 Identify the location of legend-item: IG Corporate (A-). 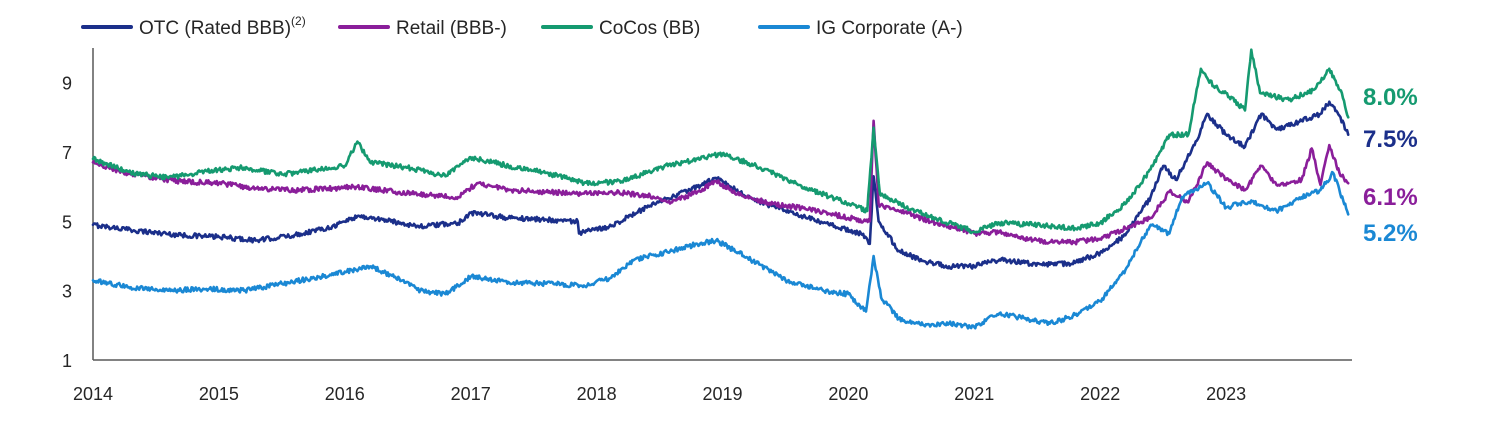
(860, 28).